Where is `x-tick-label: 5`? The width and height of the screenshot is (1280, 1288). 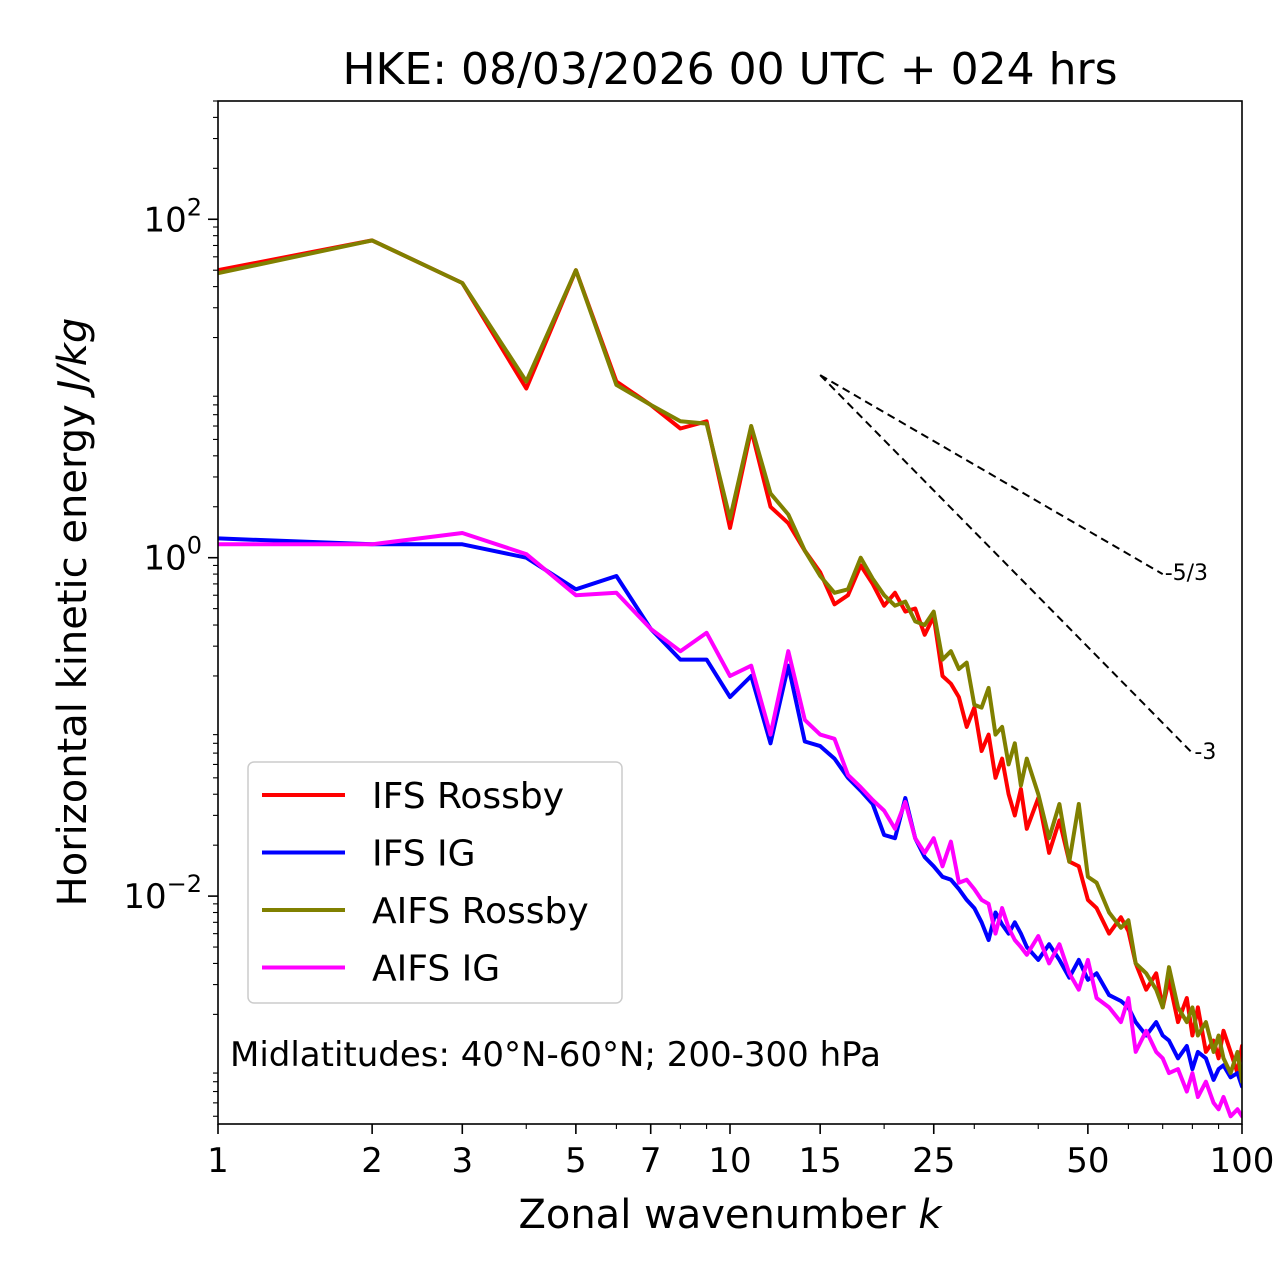
x-tick-label: 5 is located at coordinates (576, 1161).